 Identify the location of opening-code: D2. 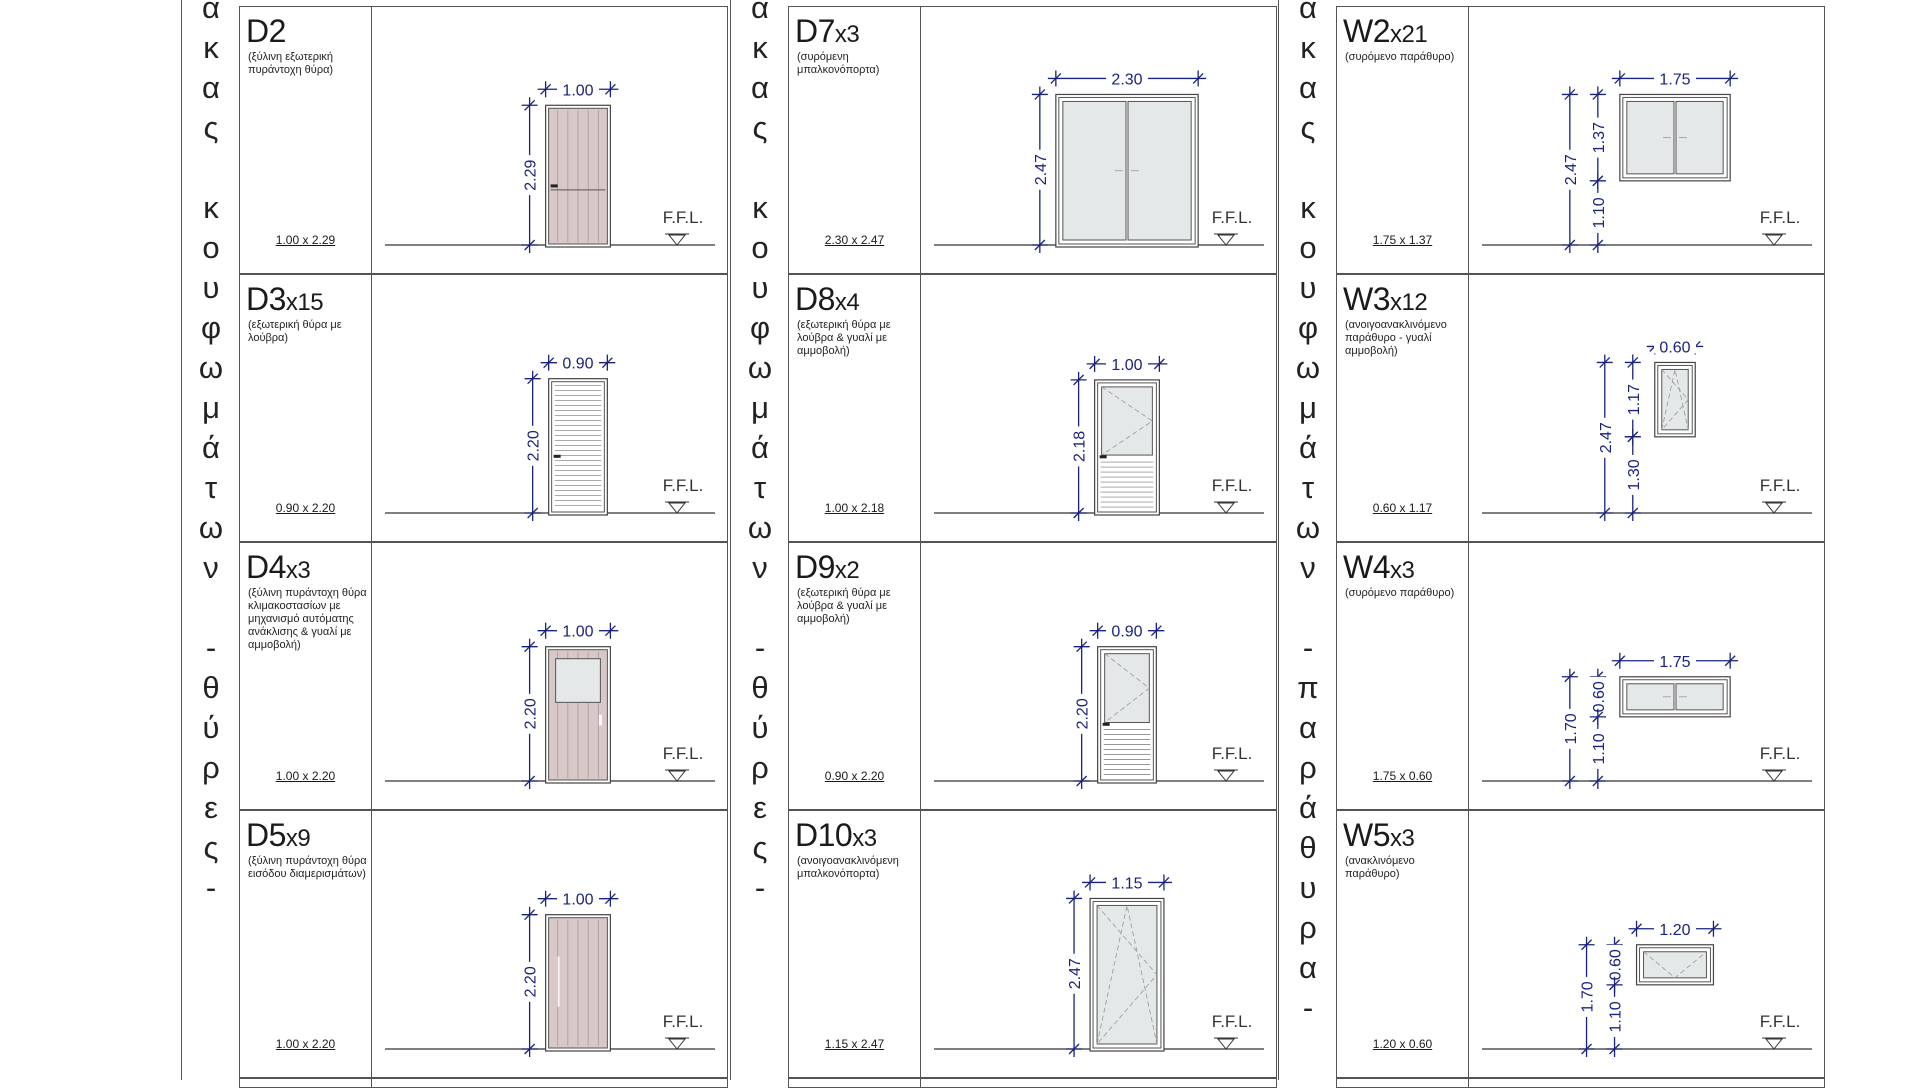
(266, 31).